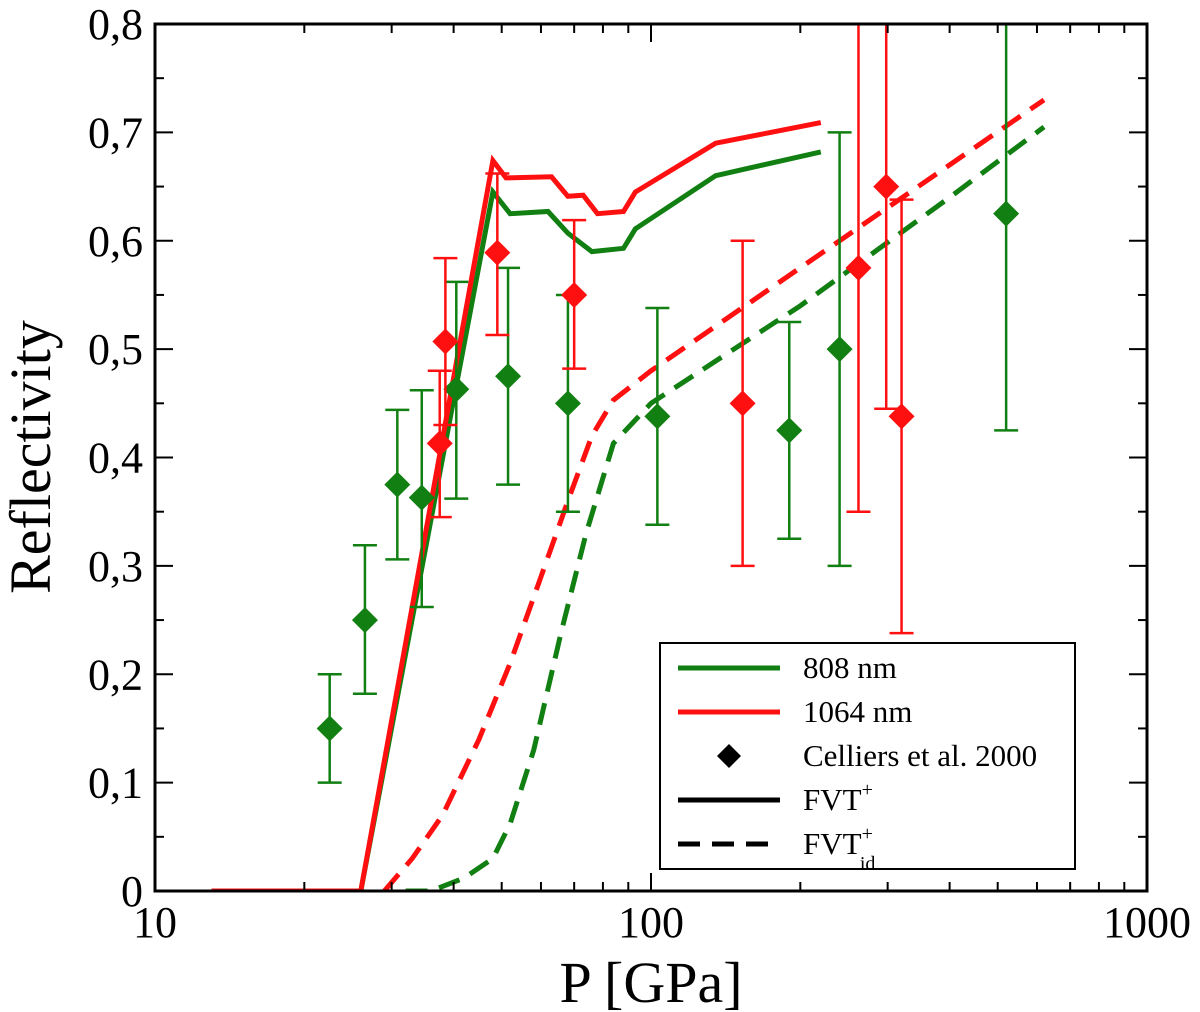  What do you see at coordinates (155, 922) in the screenshot?
I see `x-tick-label: 10` at bounding box center [155, 922].